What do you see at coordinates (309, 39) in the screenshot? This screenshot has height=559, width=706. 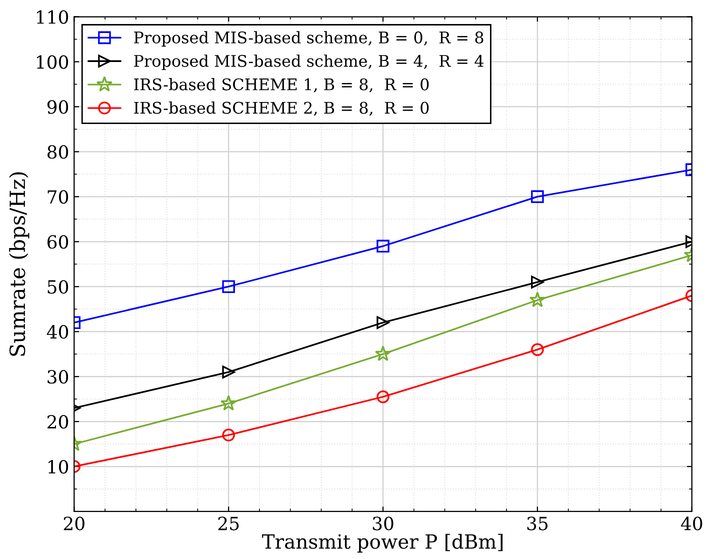 I see `legend-label: Proposed MIS-based scheme, B = 0, R = 8` at bounding box center [309, 39].